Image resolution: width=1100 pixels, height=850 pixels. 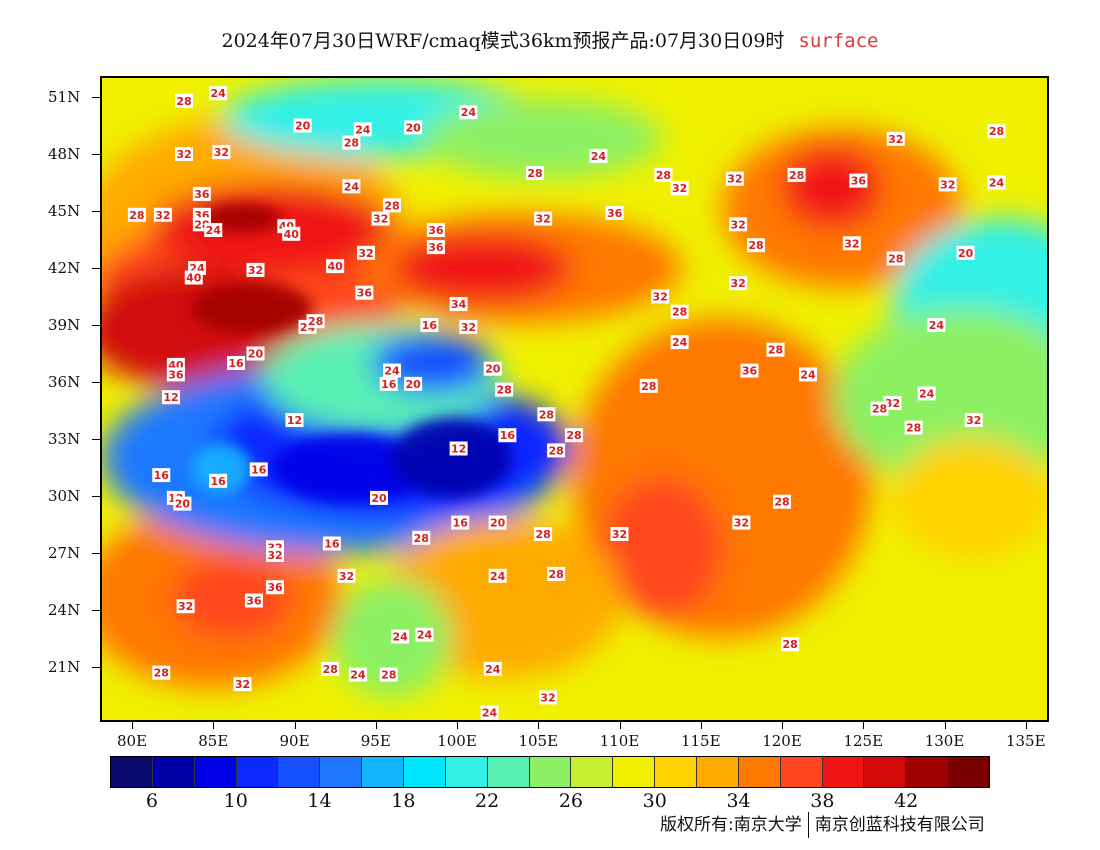 What do you see at coordinates (503, 41) in the screenshot?
I see `title-text: 2024年07月30日WRF/cmaq模式36km预报产品:07月30日09时` at bounding box center [503, 41].